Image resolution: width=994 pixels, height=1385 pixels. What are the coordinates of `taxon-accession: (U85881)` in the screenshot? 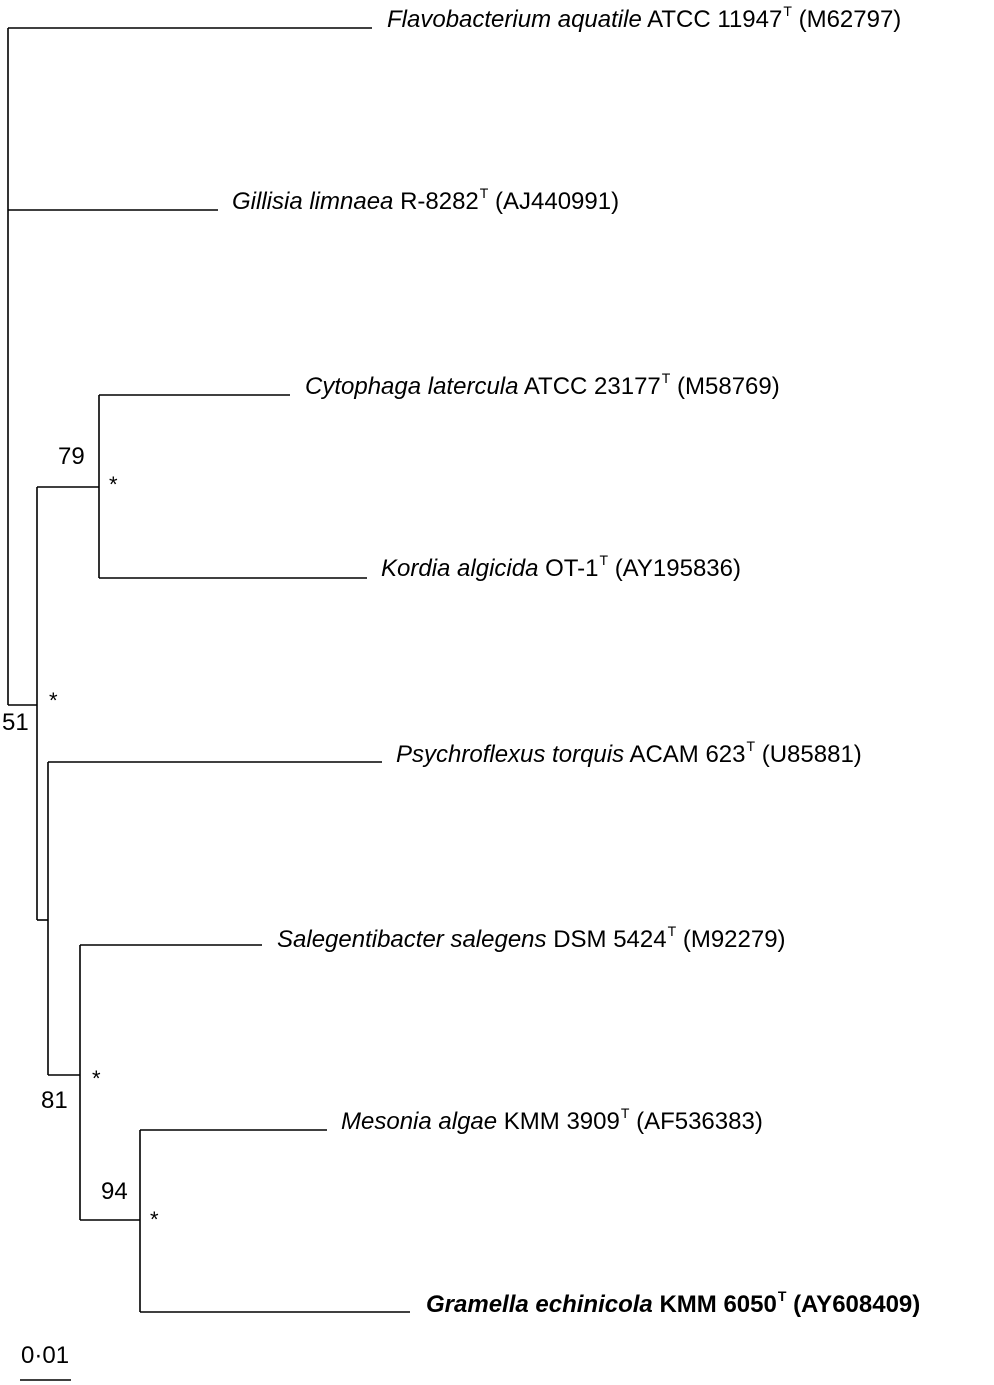 It's located at (811, 754).